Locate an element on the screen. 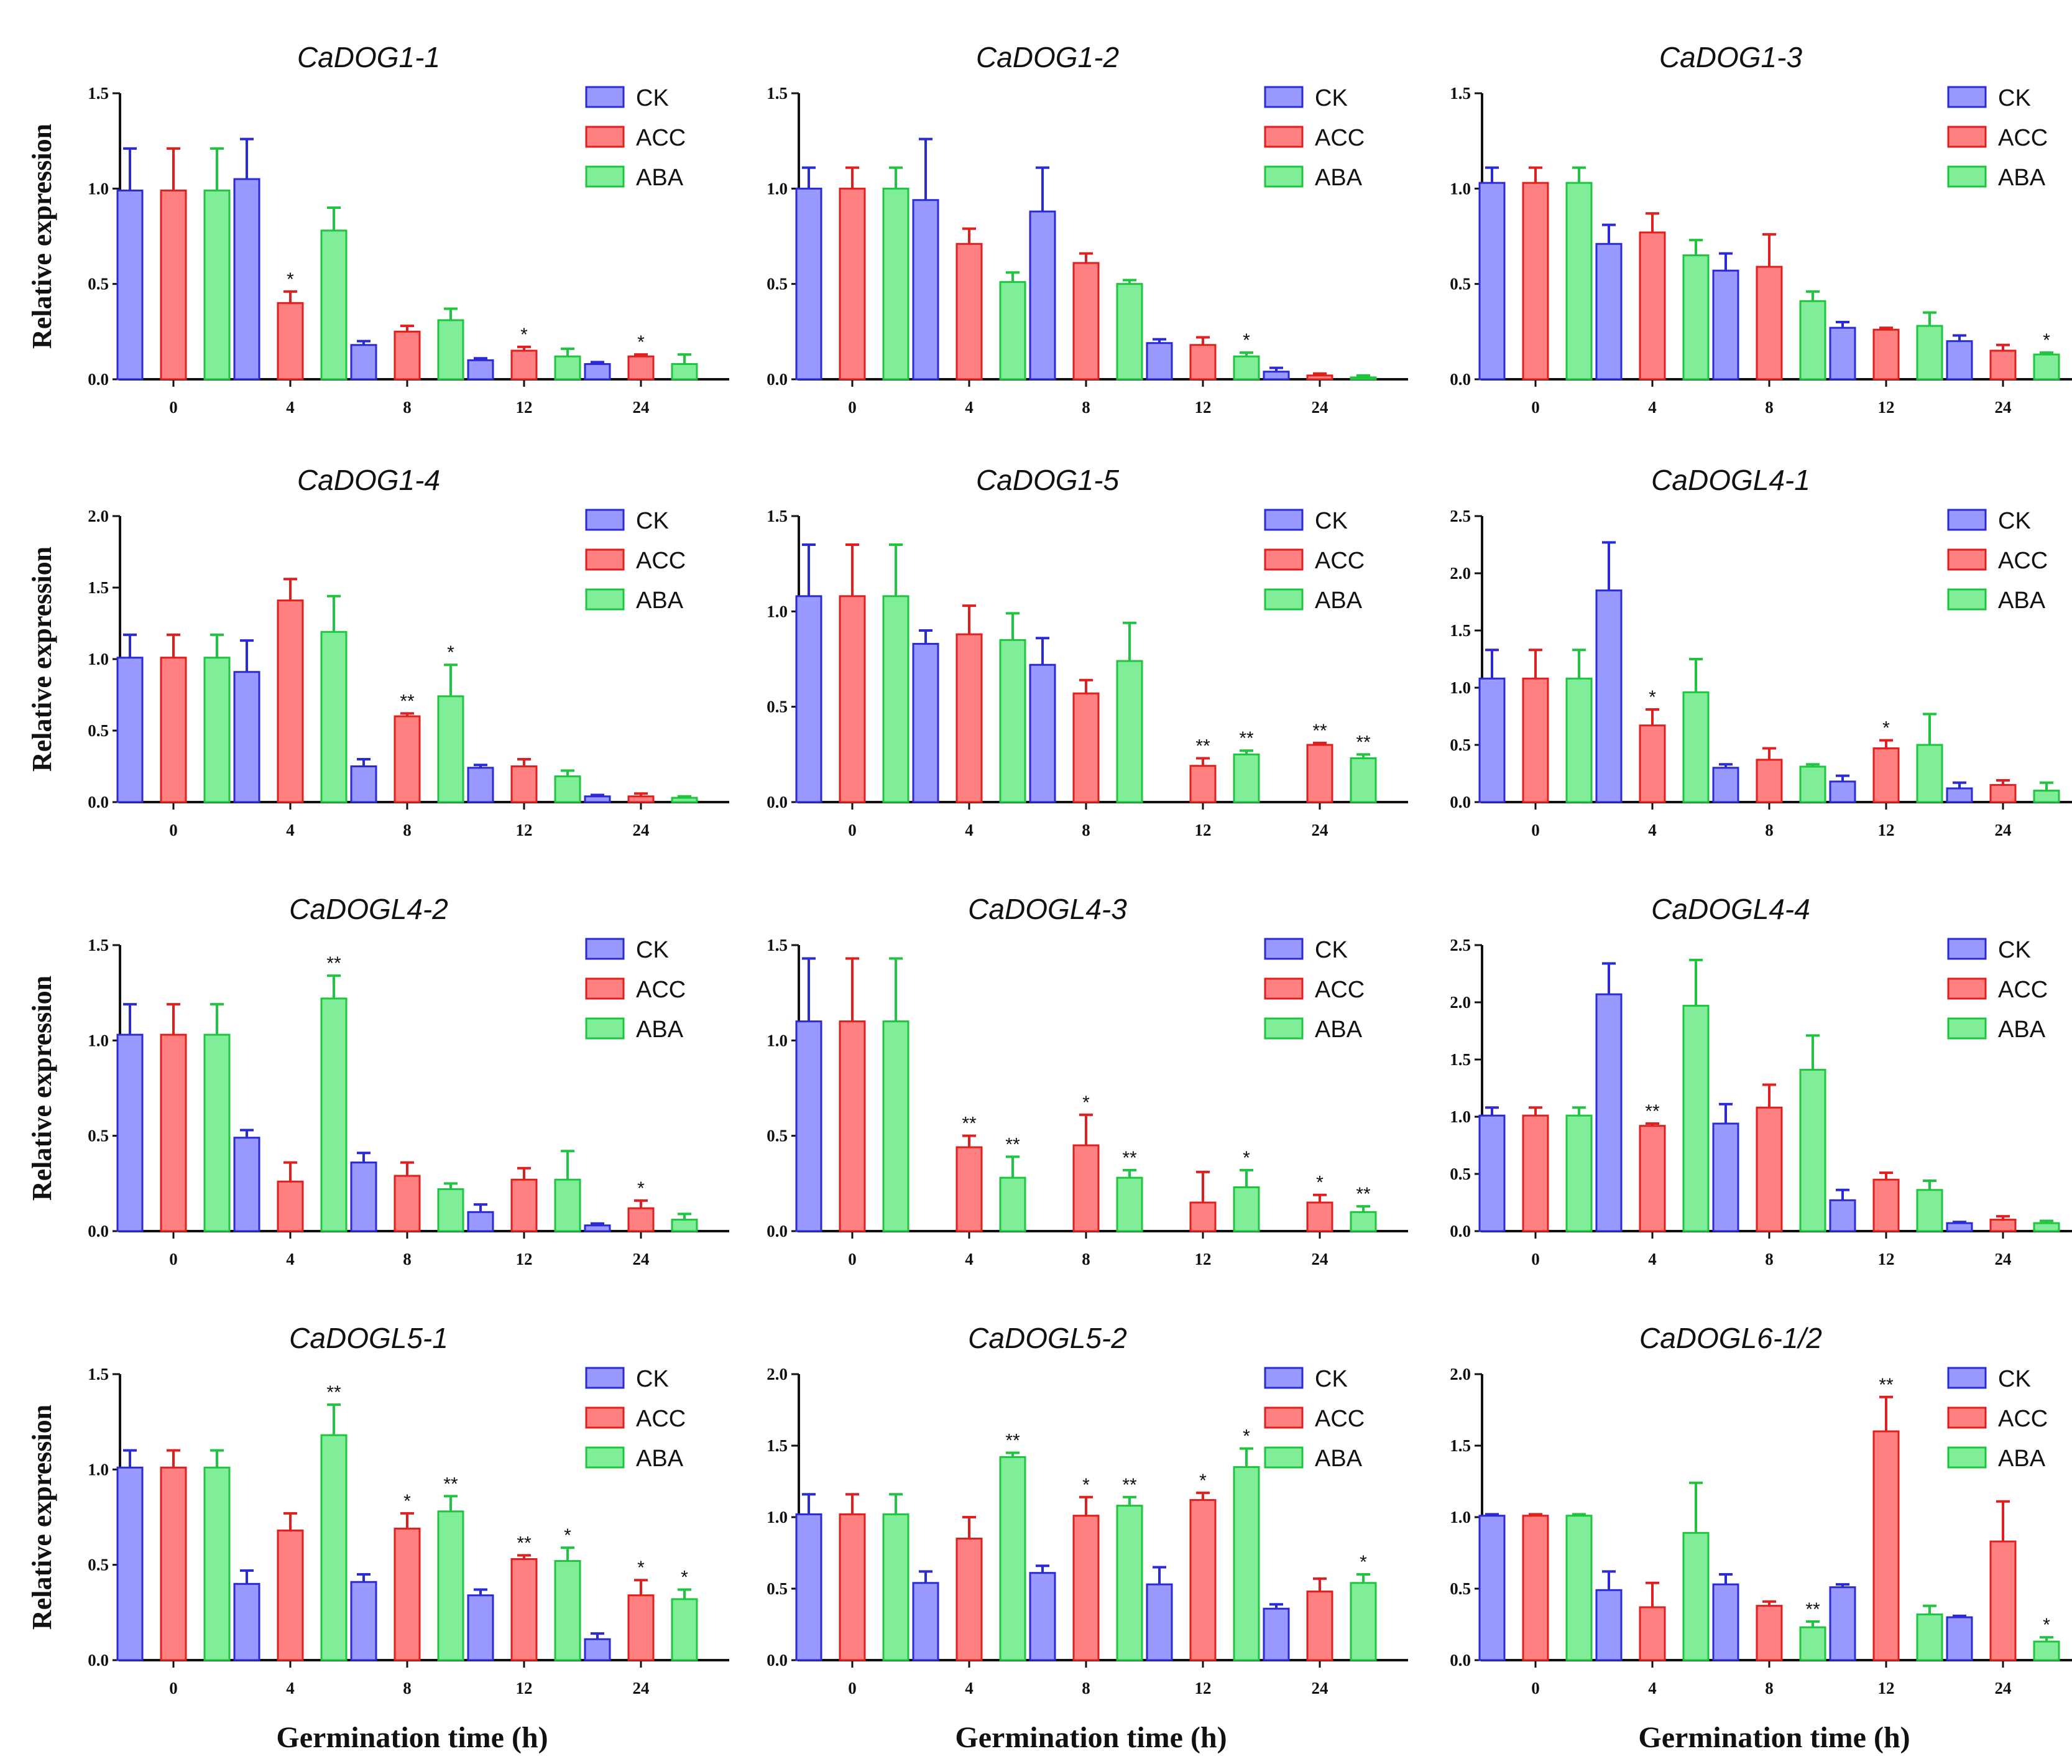  panel-title: CaDOGL6-1/2 is located at coordinates (1730, 1338).